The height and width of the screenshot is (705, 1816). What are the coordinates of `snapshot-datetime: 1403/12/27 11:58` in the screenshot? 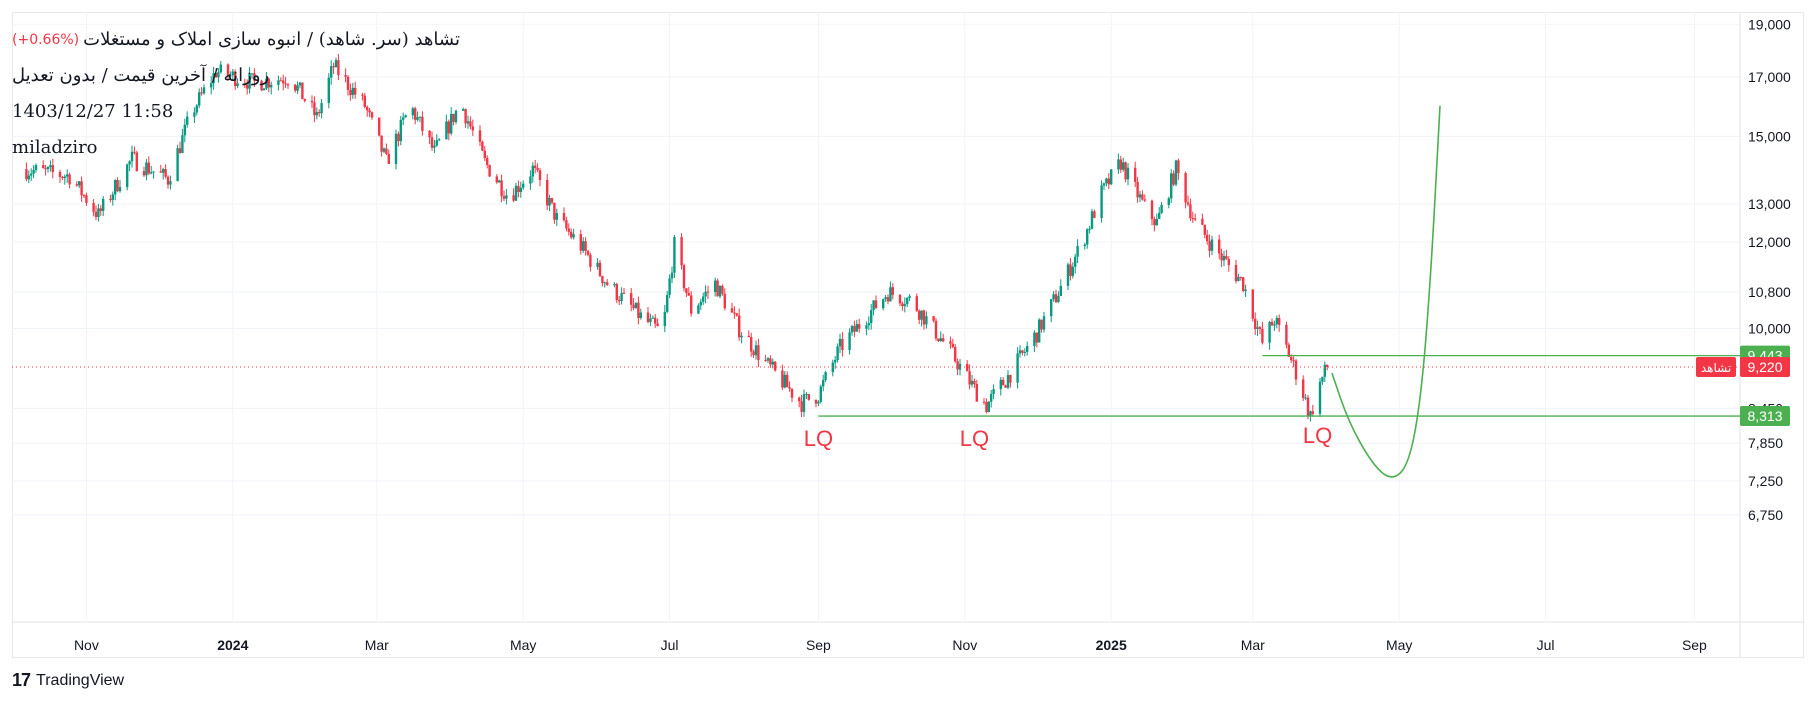 It's located at (93, 111).